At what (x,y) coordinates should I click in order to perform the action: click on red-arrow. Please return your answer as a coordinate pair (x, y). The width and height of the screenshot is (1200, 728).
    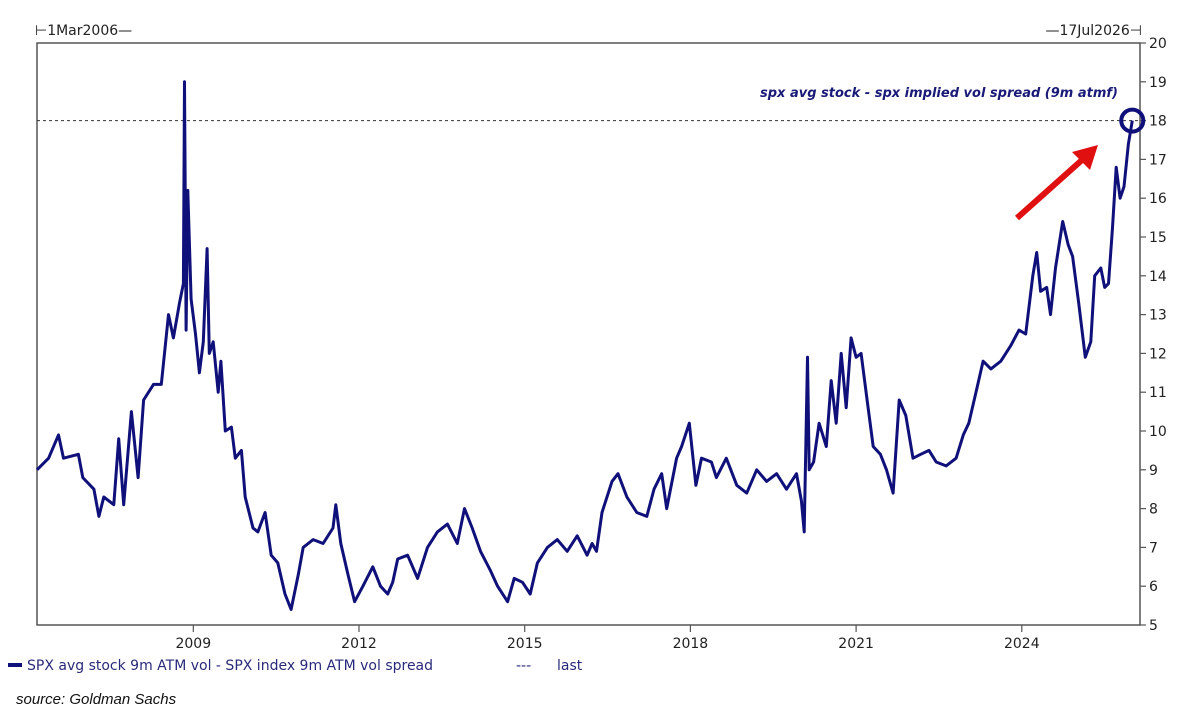
    Looking at the image, I should click on (1056, 183).